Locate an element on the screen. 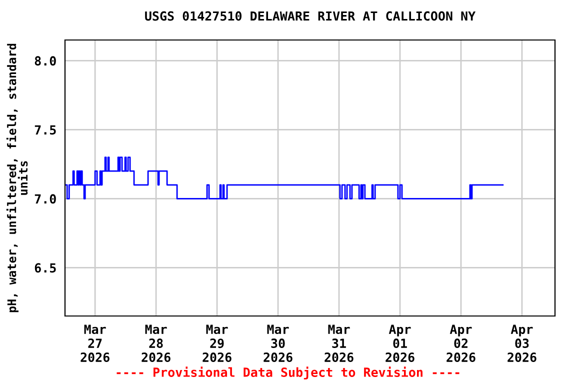  y-tick-label: 6.5 is located at coordinates (45, 268).